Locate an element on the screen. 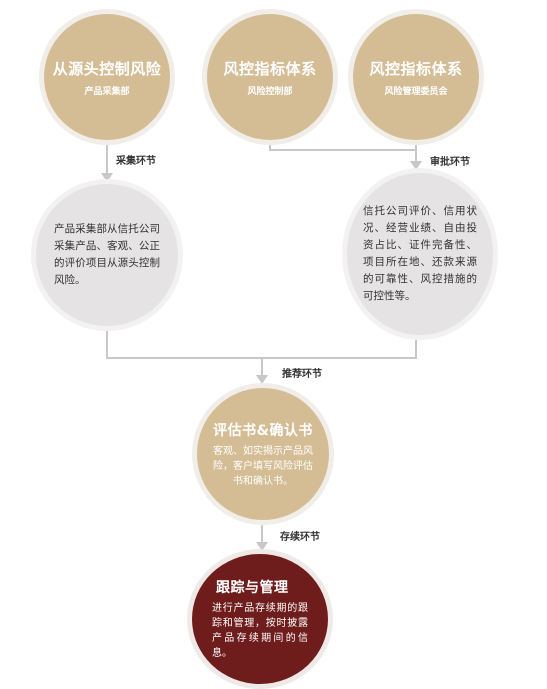 Image resolution: width=547 pixels, height=689 pixels. connector-indicator1-merge is located at coordinates (342, 145).